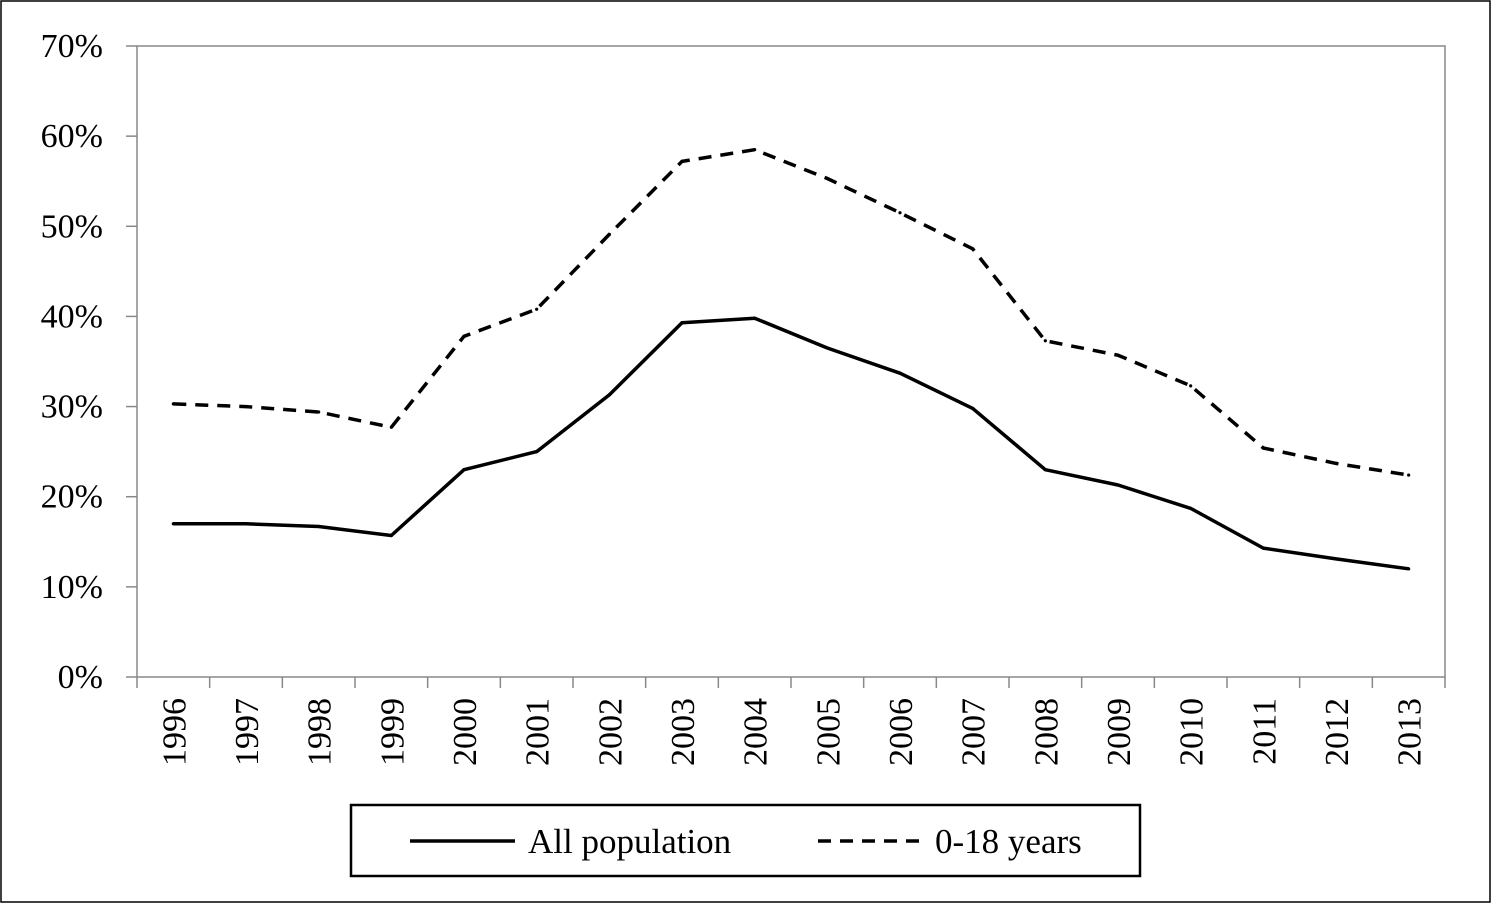 This screenshot has height=903, width=1491. Describe the element at coordinates (610, 732) in the screenshot. I see `x-tick-label: 2002` at that location.